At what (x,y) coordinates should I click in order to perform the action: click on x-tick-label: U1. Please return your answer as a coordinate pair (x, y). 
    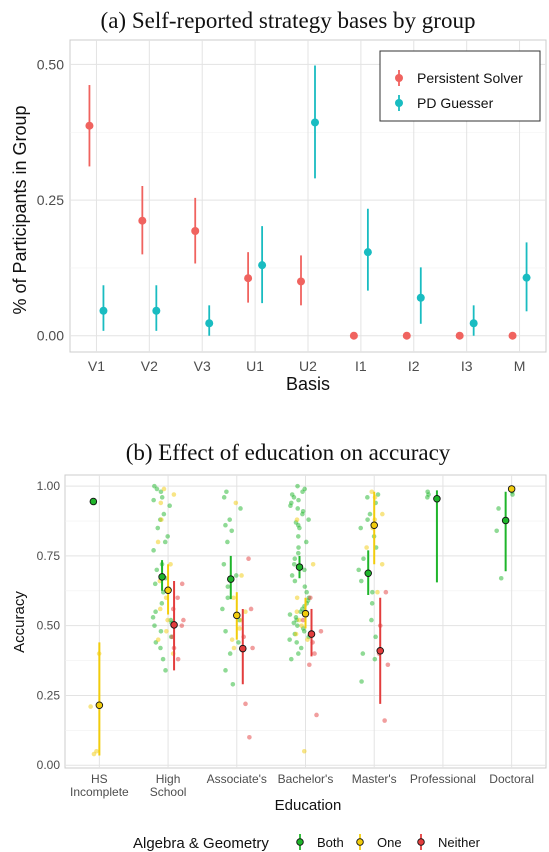
    Looking at the image, I should click on (255, 366).